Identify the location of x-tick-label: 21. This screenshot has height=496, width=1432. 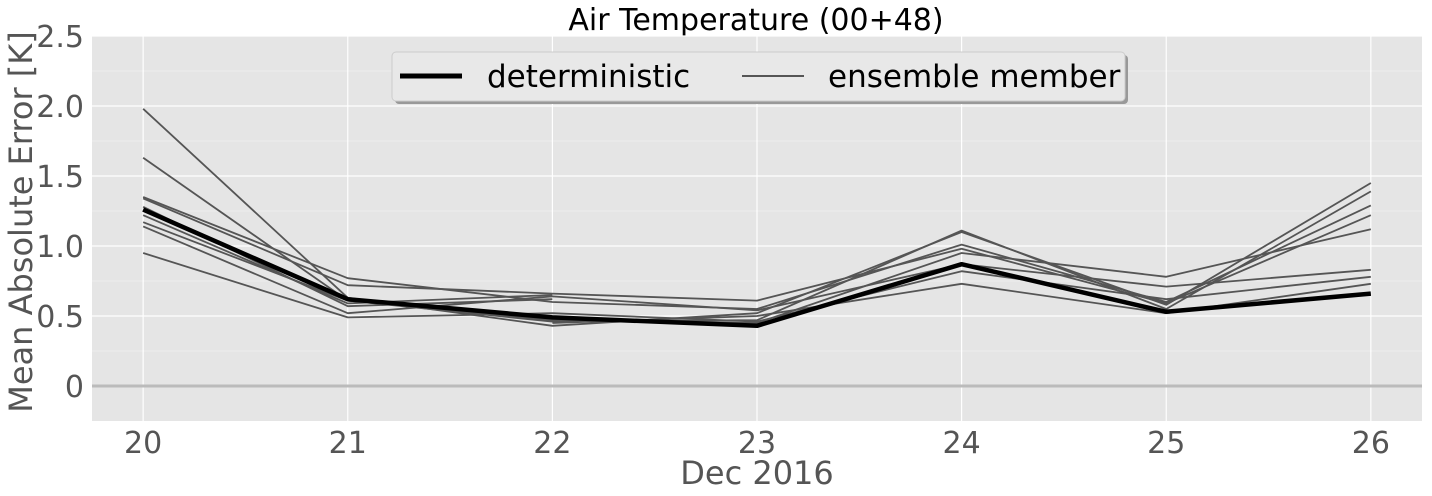
(348, 443).